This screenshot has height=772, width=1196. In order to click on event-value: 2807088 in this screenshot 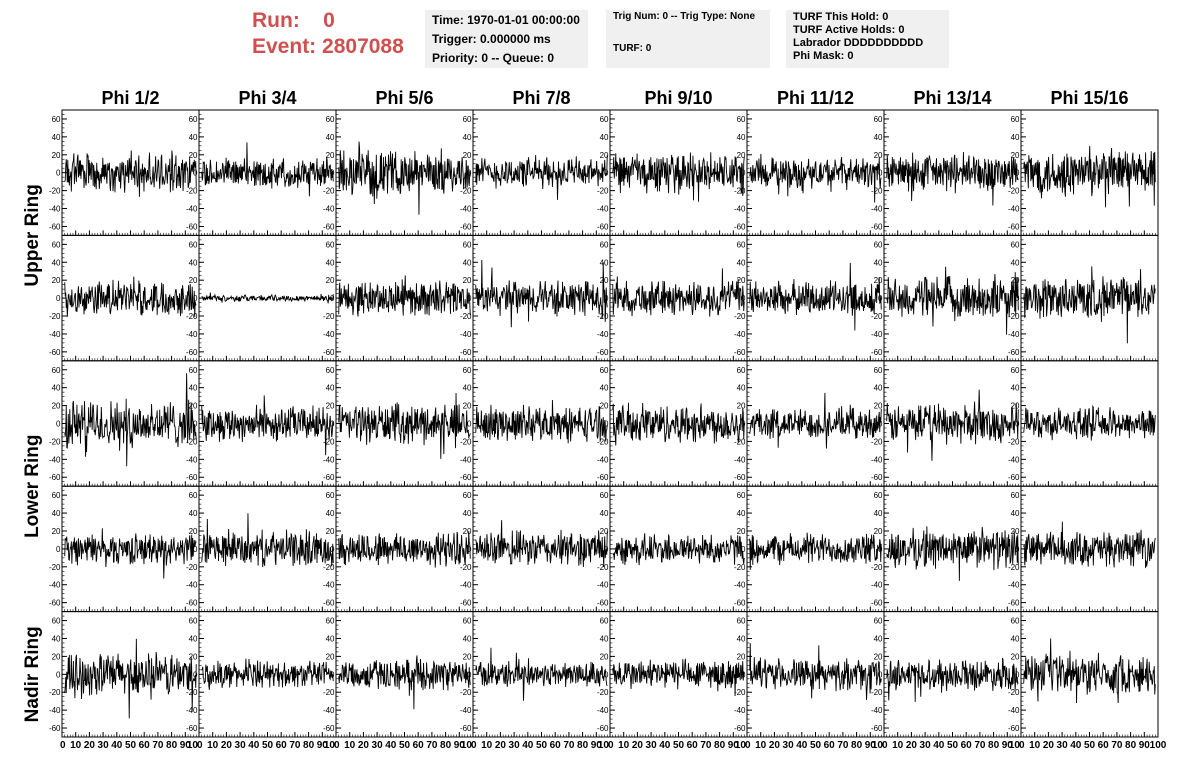, I will do `click(363, 46)`.